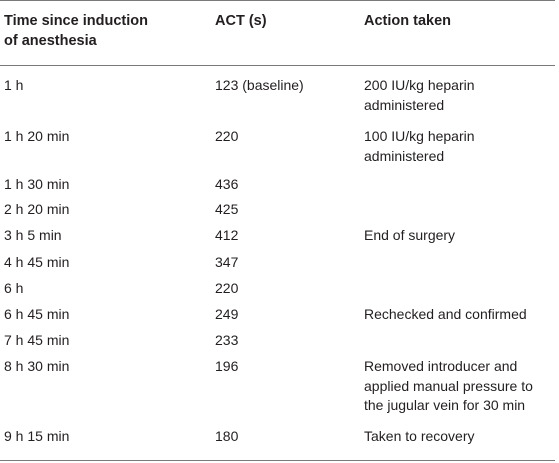  Describe the element at coordinates (37, 314) in the screenshot. I see `cell-time: 6 h 45 min` at that location.